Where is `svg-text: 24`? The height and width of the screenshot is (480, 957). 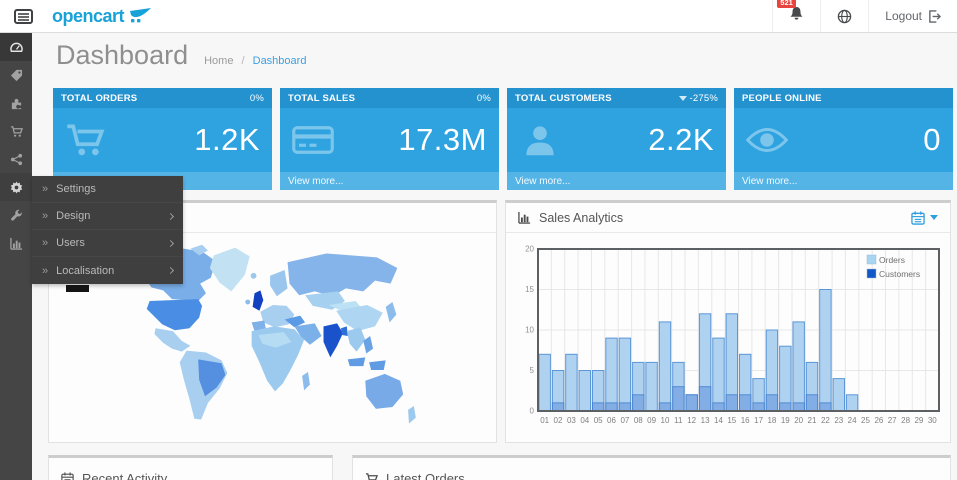
svg-text: 24 is located at coordinates (852, 420).